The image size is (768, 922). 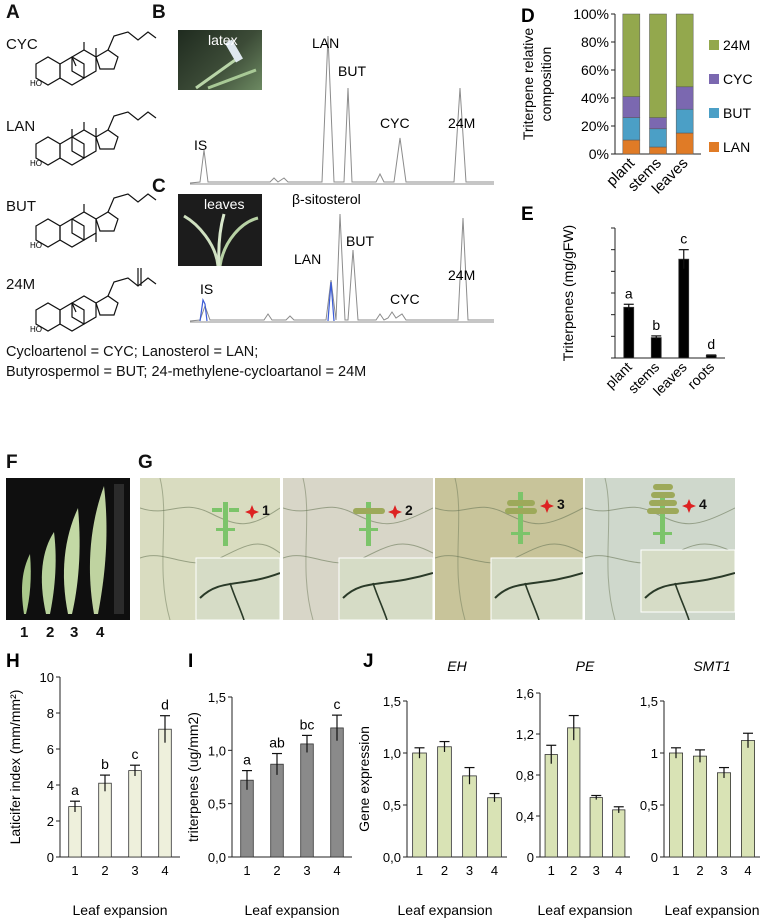 I want to click on panel-label-f: F, so click(x=12, y=462).